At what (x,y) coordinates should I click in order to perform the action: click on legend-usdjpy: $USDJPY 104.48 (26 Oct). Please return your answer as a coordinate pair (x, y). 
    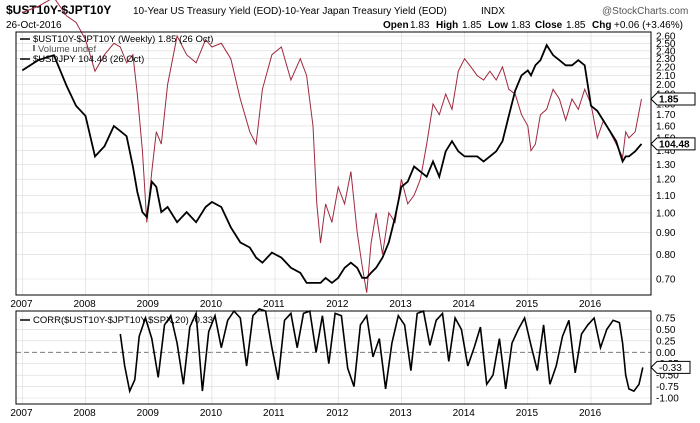
    Looking at the image, I should click on (88, 59).